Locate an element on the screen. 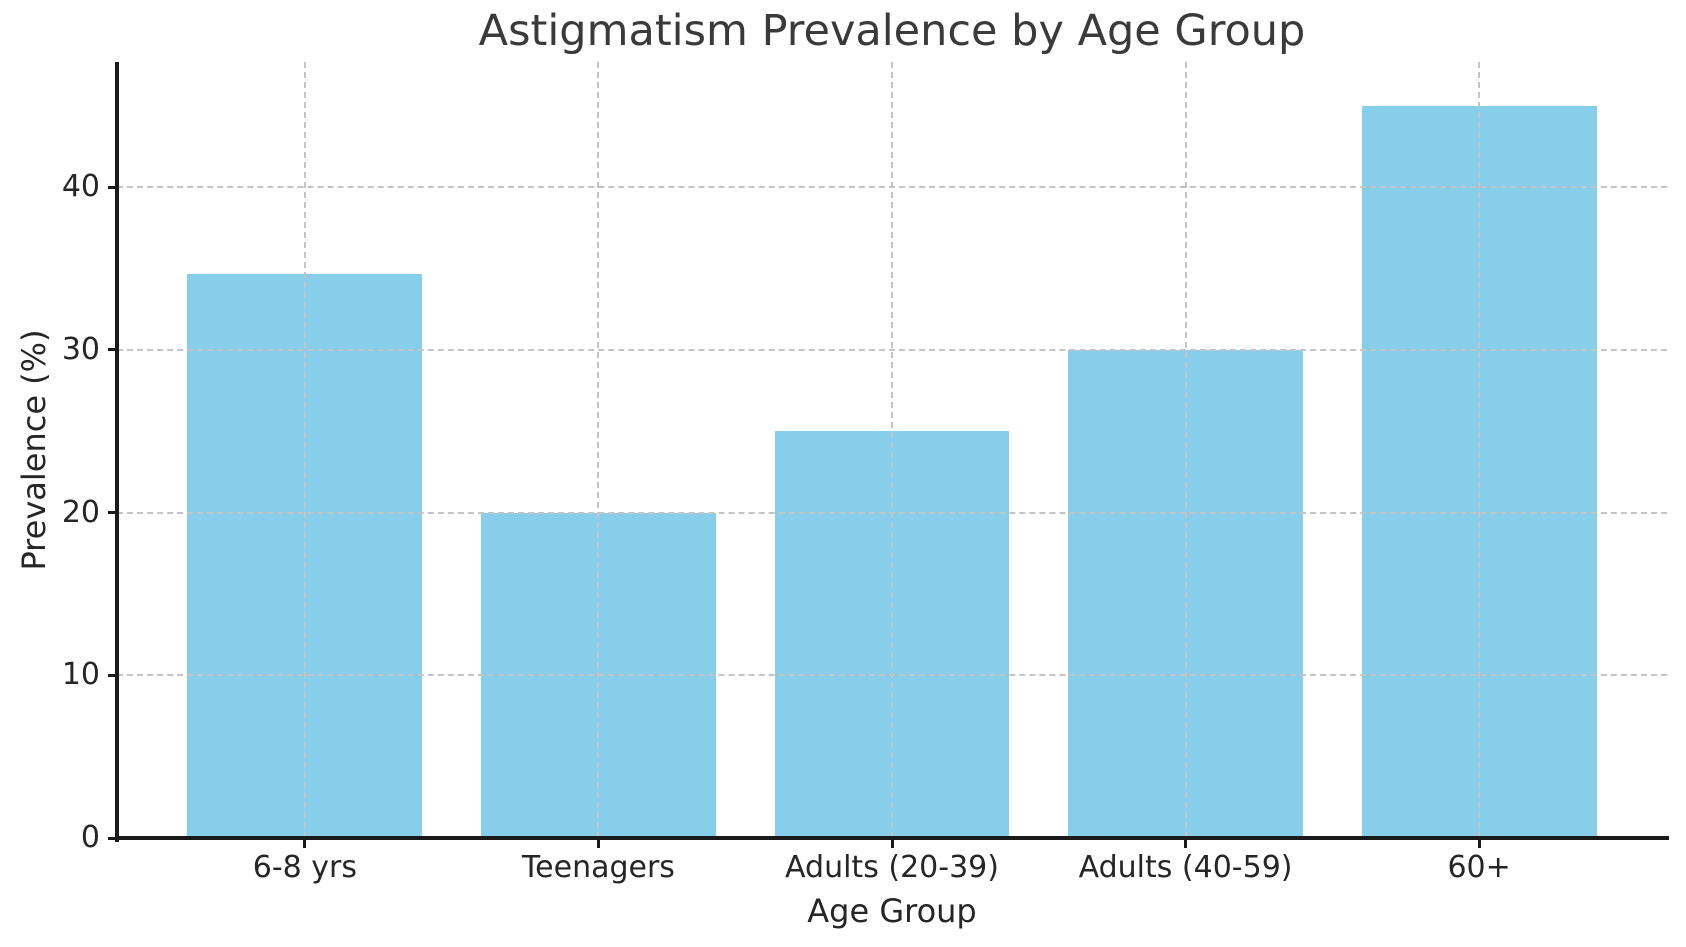  y-tick-label-20: 20 is located at coordinates (80, 512).